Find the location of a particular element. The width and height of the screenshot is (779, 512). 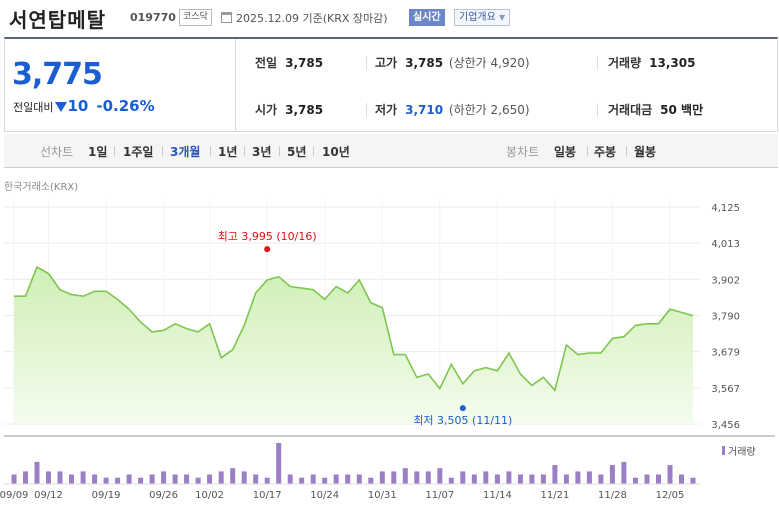

volume-legend-label: 거래량 is located at coordinates (742, 452).